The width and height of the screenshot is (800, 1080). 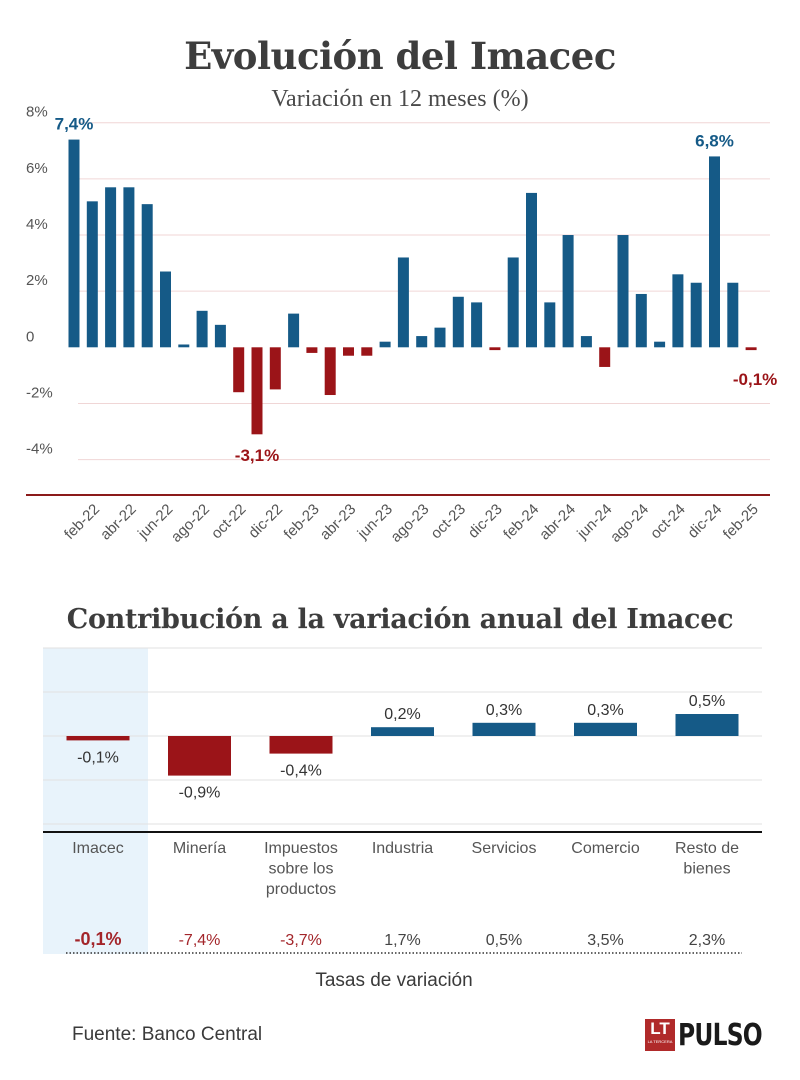 I want to click on chart1-y-axis: -4% -2% 0 2% 4% 6% 8%, so click(x=39, y=281).